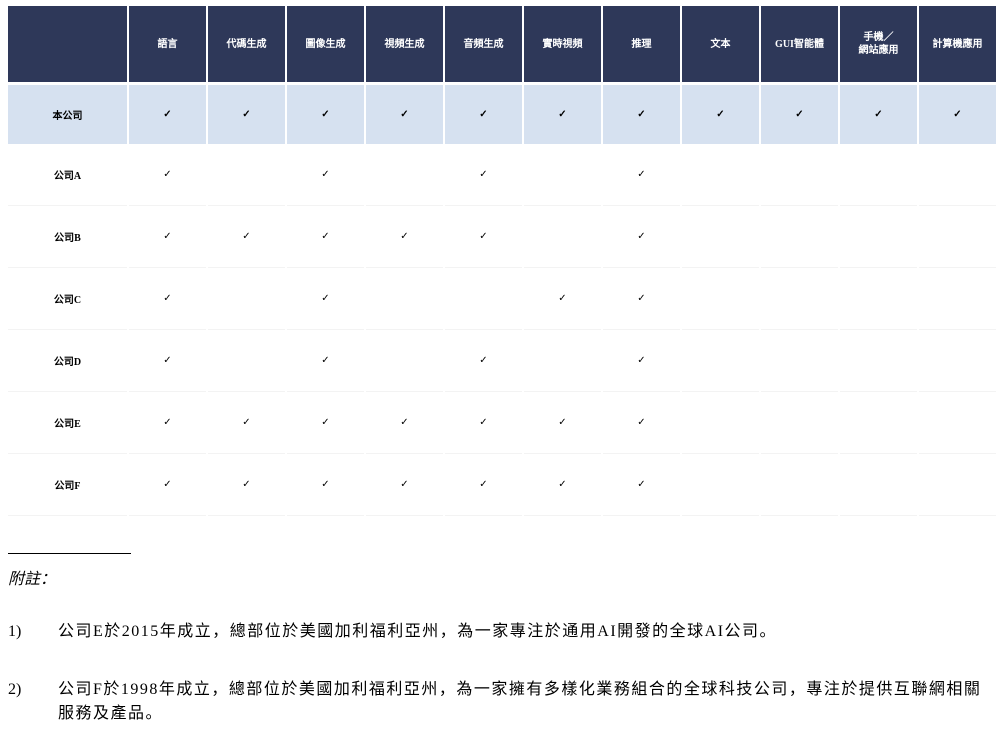 This screenshot has height=733, width=1000. What do you see at coordinates (67, 114) in the screenshot?
I see `row-label: 本公司` at bounding box center [67, 114].